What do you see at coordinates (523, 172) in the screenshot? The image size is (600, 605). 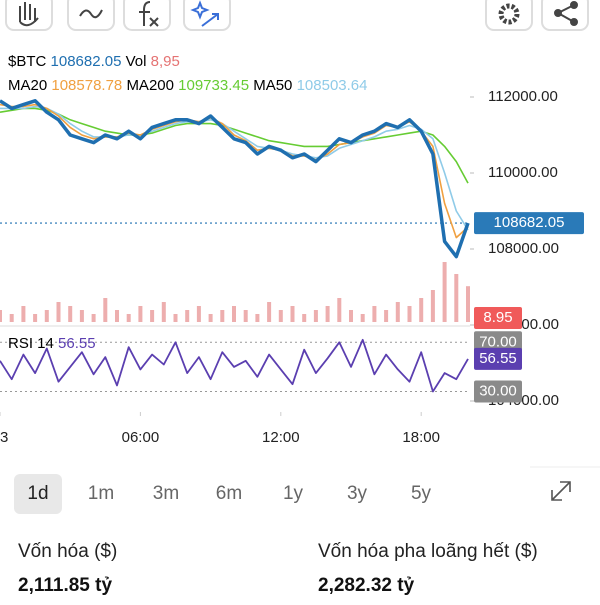 I see `y-tick-label: 110000.00` at bounding box center [523, 172].